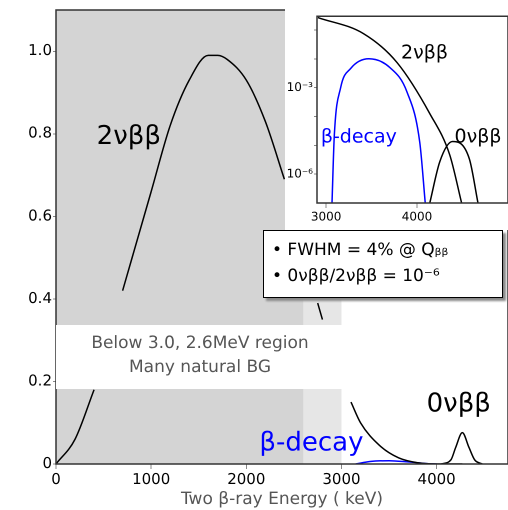 This screenshot has height=510, width=508. Describe the element at coordinates (282, 499) in the screenshot. I see `x-axis-title: Two β-ray Energy ( keV)` at that location.